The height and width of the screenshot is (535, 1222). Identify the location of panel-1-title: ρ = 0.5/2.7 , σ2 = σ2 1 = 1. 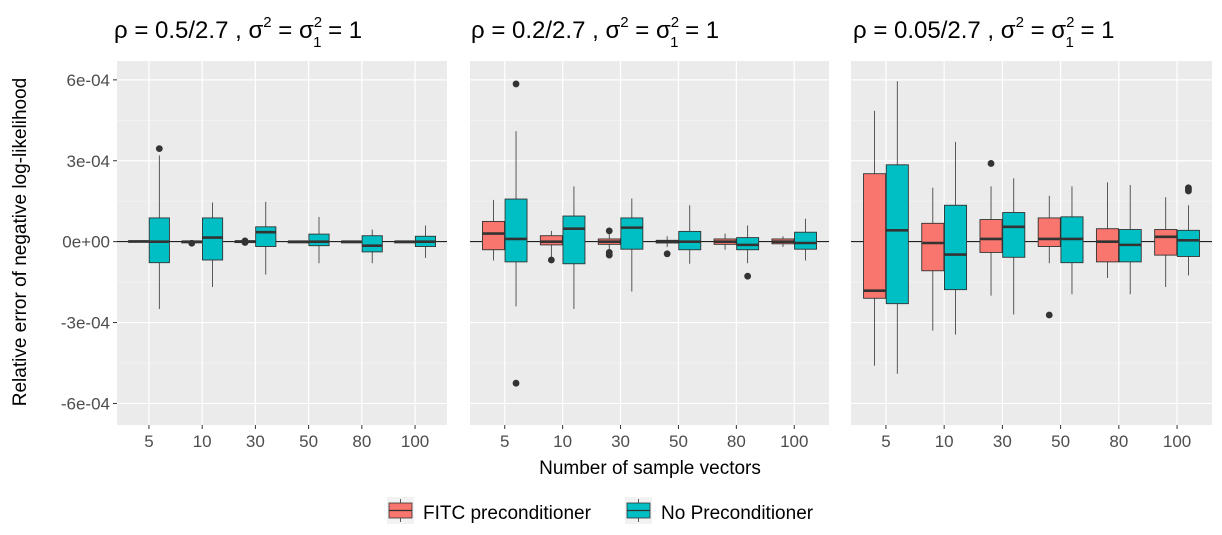
(238, 32).